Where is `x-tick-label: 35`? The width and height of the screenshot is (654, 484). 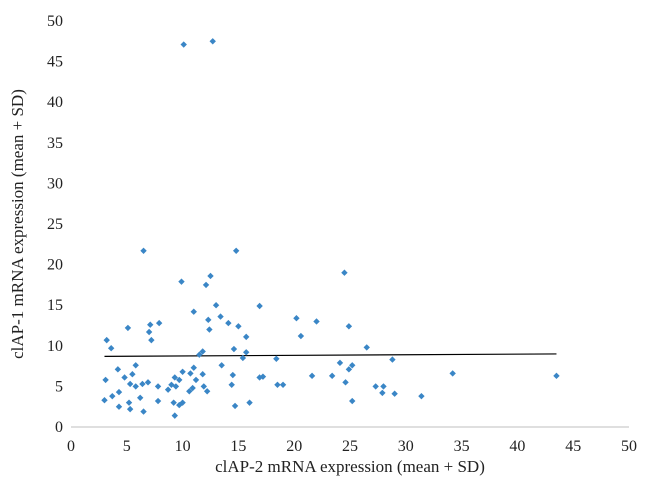
x-tick-label: 35 is located at coordinates (462, 446).